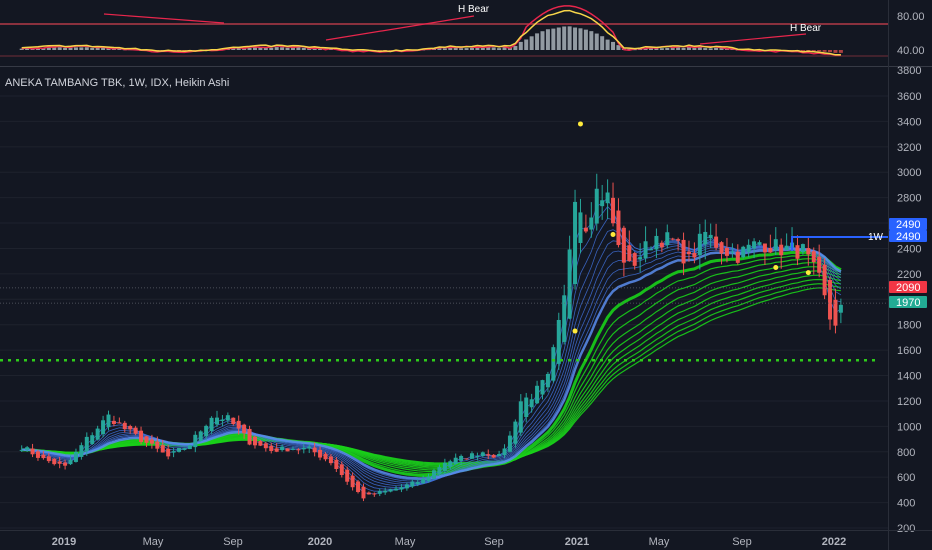 The image size is (932, 550). Describe the element at coordinates (466, 35) in the screenshot. I see `oscillator-panel: H Bear H Bear 80.00 40.00` at that location.